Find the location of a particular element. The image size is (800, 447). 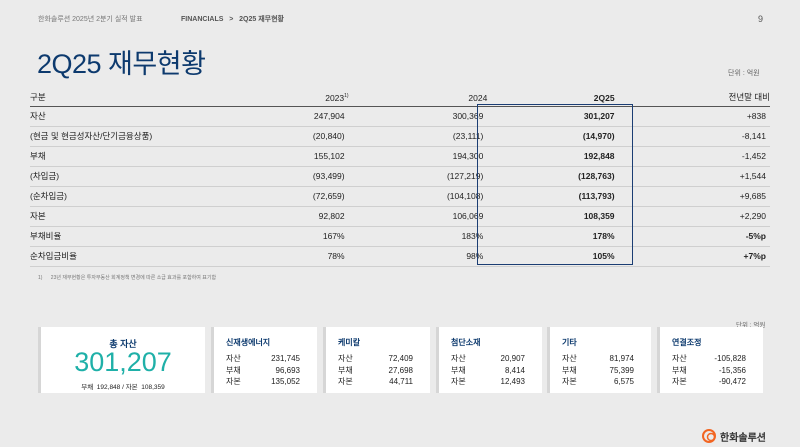

segment-row-value: 20,907 is located at coordinates (512, 358).